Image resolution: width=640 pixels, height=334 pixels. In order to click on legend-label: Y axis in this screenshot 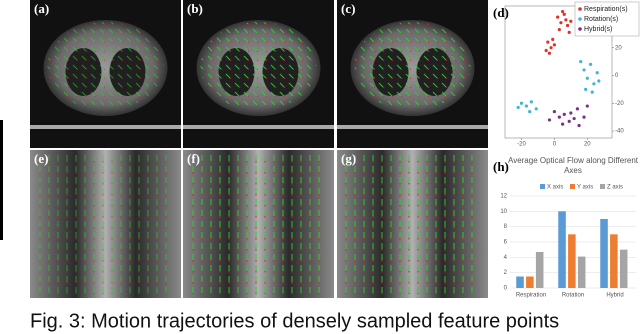, I will do `click(585, 188)`.